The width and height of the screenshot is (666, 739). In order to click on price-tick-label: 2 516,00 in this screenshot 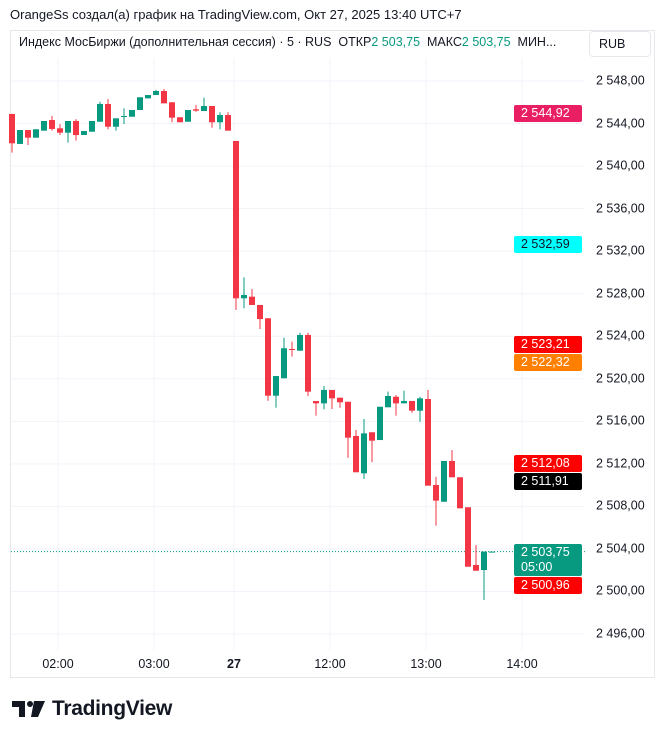, I will do `click(620, 420)`.